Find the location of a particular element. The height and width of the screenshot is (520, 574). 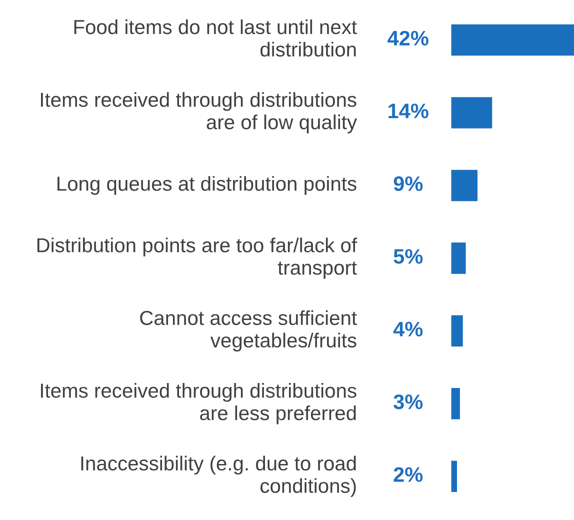

data-label: 5% is located at coordinates (408, 256).